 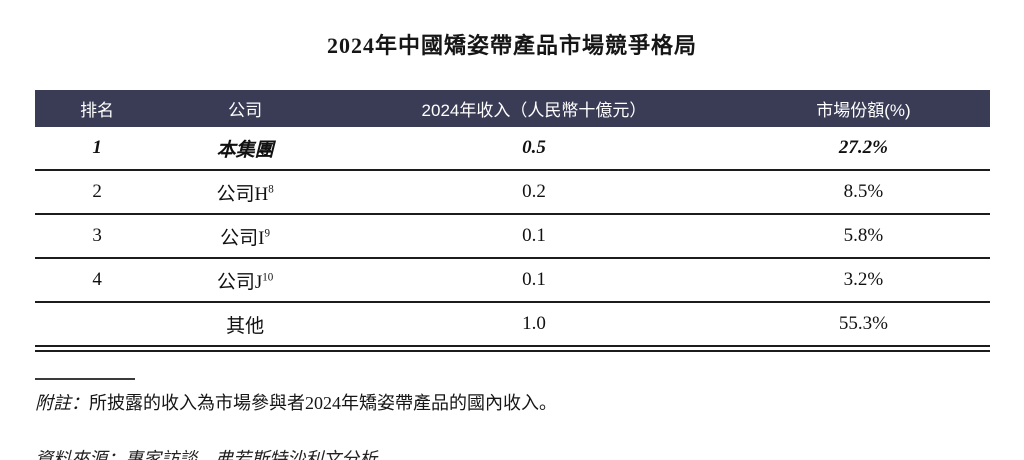 What do you see at coordinates (534, 191) in the screenshot?
I see `revenue-cell: 0.2` at bounding box center [534, 191].